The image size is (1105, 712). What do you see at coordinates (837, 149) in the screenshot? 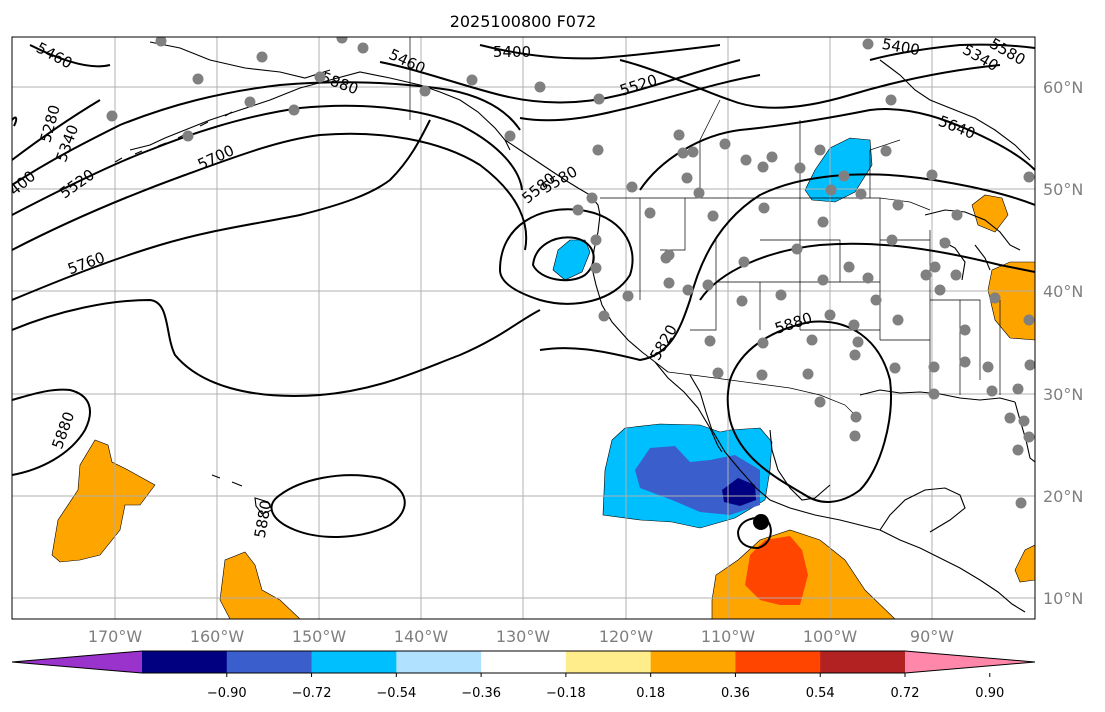
I see `contour-5640-east` at bounding box center [837, 149].